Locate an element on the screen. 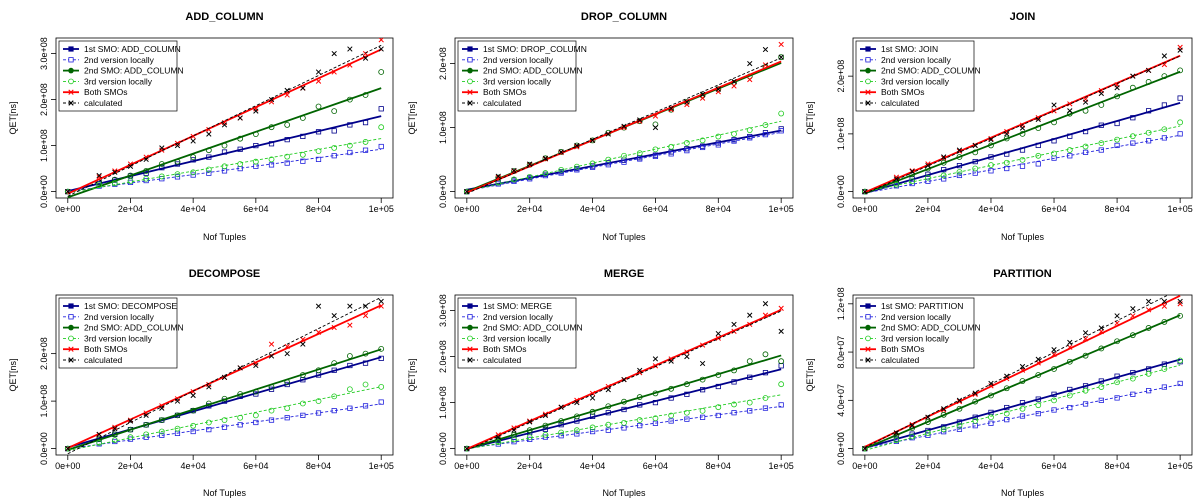  x-tick-label: 0e+00 is located at coordinates (67, 209).